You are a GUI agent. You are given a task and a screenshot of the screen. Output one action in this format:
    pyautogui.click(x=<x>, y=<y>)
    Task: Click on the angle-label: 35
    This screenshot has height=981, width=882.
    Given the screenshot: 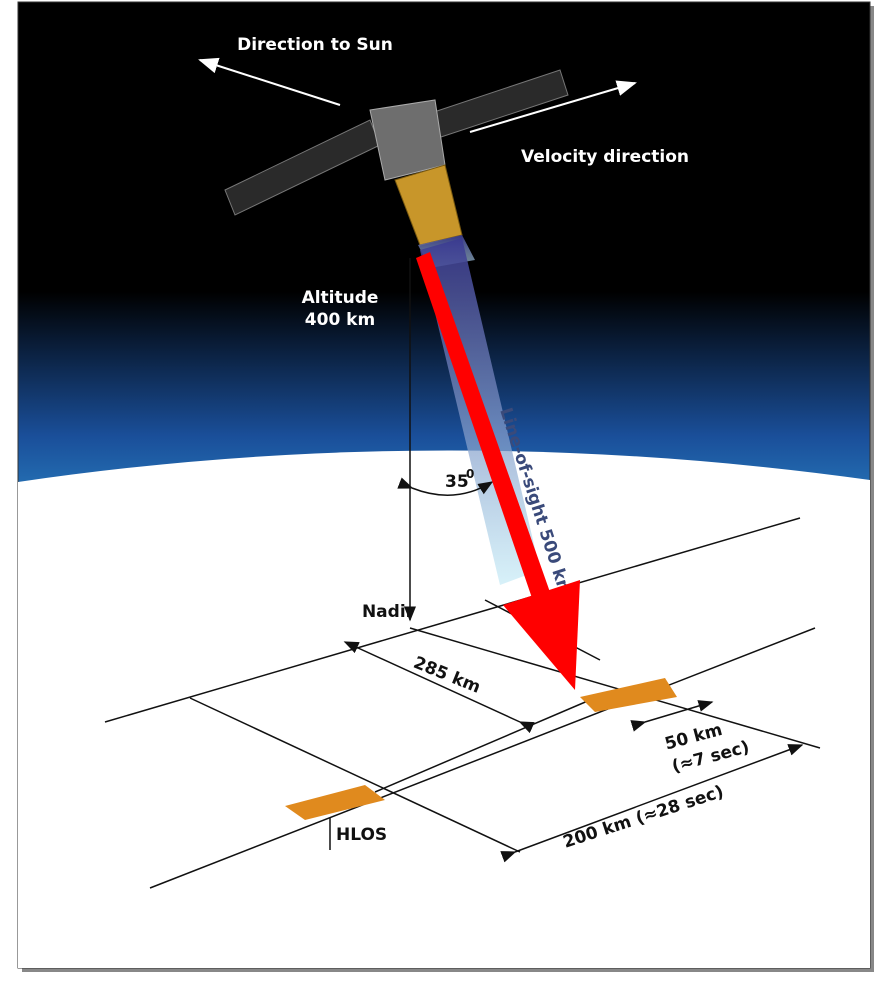 What is the action you would take?
    pyautogui.click(x=457, y=482)
    